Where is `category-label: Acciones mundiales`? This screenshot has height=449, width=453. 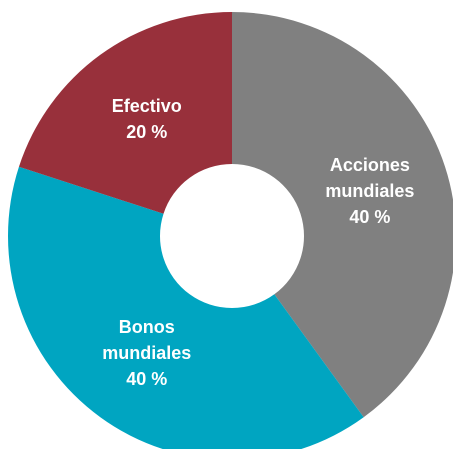
category-label: Acciones mundiales is located at coordinates (370, 178).